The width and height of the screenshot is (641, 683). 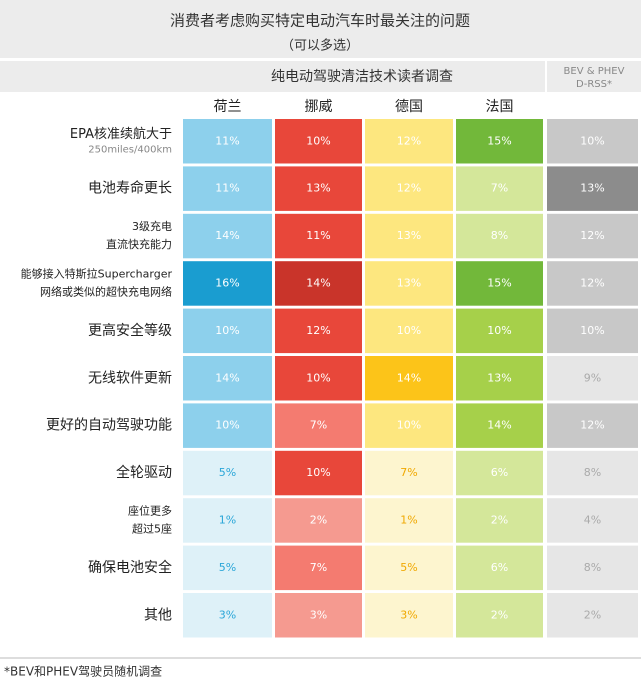 I want to click on cell-value: 15%, so click(x=499, y=140).